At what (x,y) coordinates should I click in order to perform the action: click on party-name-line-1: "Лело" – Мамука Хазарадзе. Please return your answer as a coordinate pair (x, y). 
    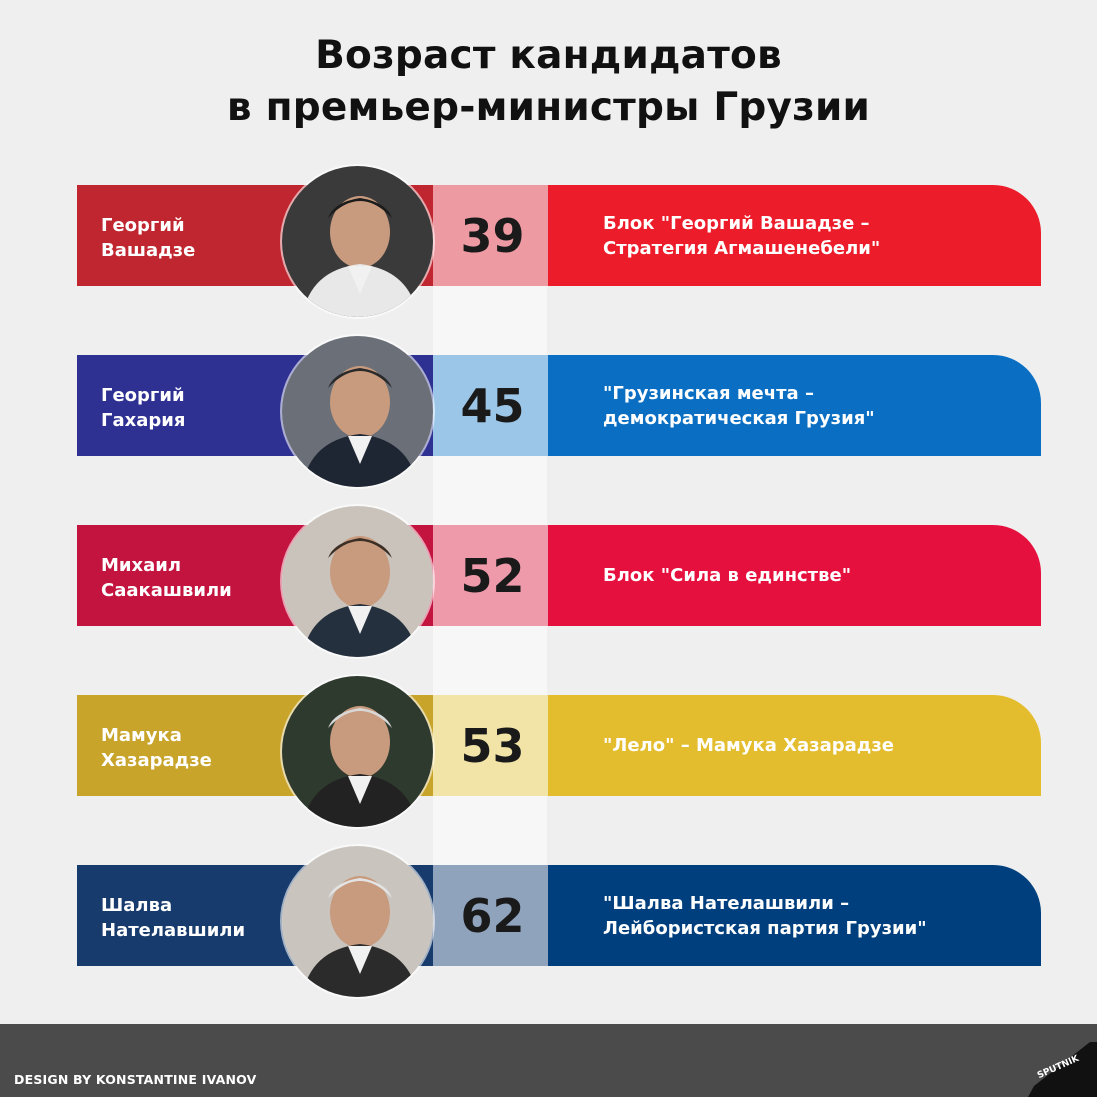
    Looking at the image, I should click on (748, 745).